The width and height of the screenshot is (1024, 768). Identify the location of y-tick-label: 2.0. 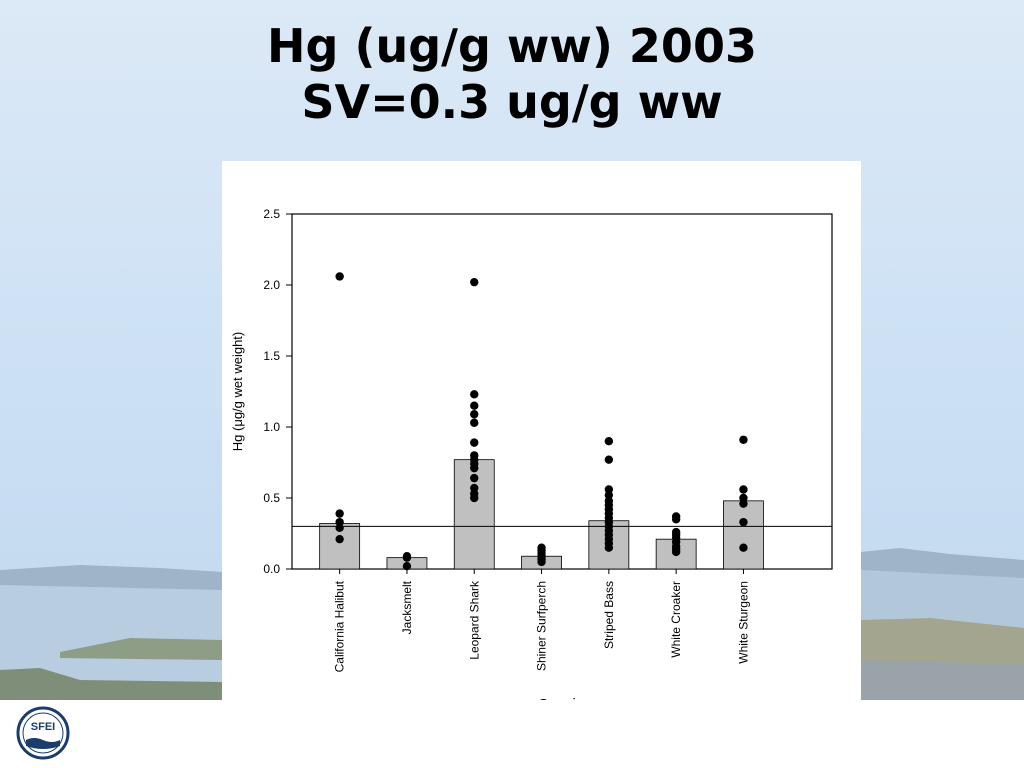
(271, 285).